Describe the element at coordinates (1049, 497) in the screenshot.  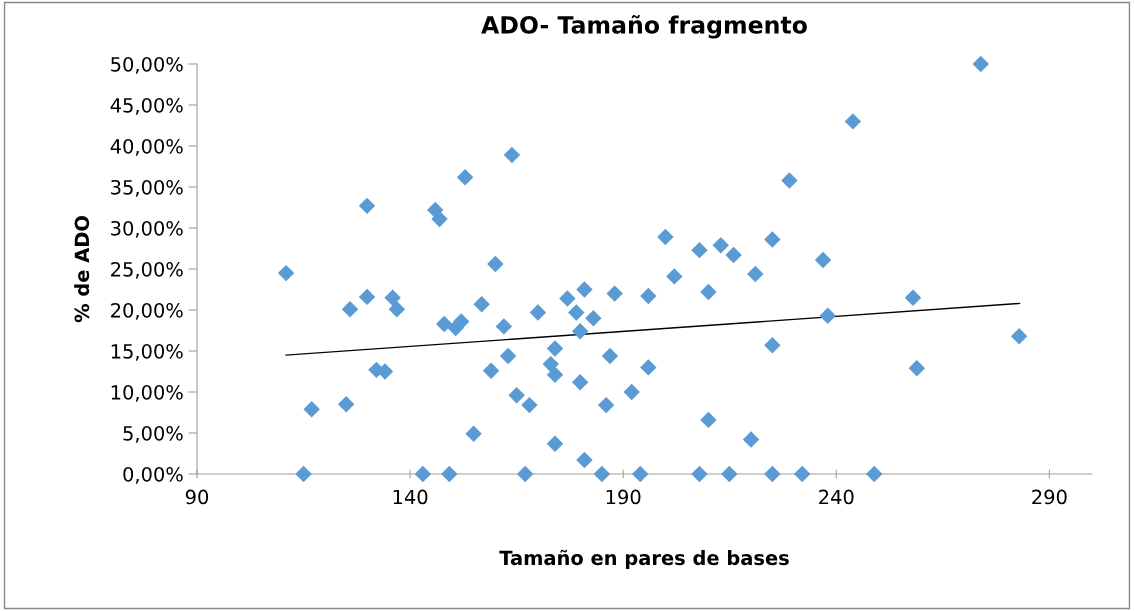
I see `x-tick-label: 290` at that location.